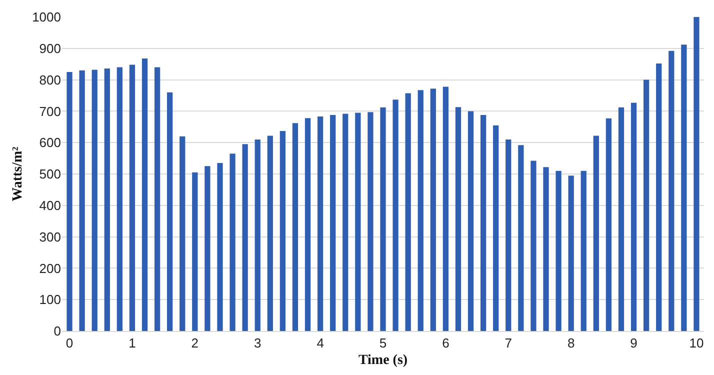  I want to click on x-tick-label: 4, so click(320, 343).